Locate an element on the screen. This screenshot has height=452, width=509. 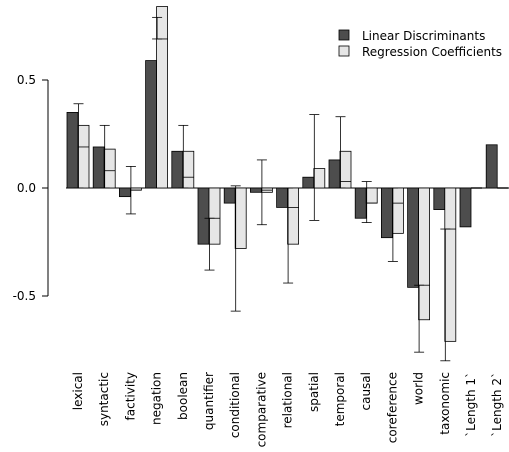
bar-linear-discriminants-lexical is located at coordinates (72, 150).